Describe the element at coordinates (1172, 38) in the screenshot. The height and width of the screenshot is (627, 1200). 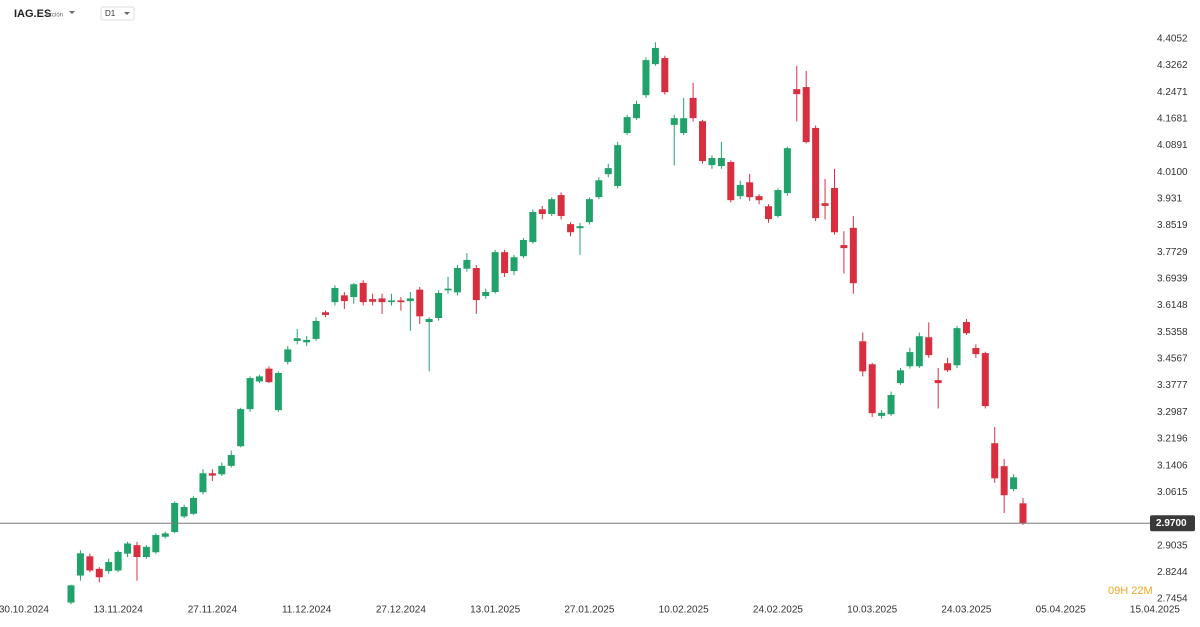
I see `y-tick-label: 4.4052` at that location.